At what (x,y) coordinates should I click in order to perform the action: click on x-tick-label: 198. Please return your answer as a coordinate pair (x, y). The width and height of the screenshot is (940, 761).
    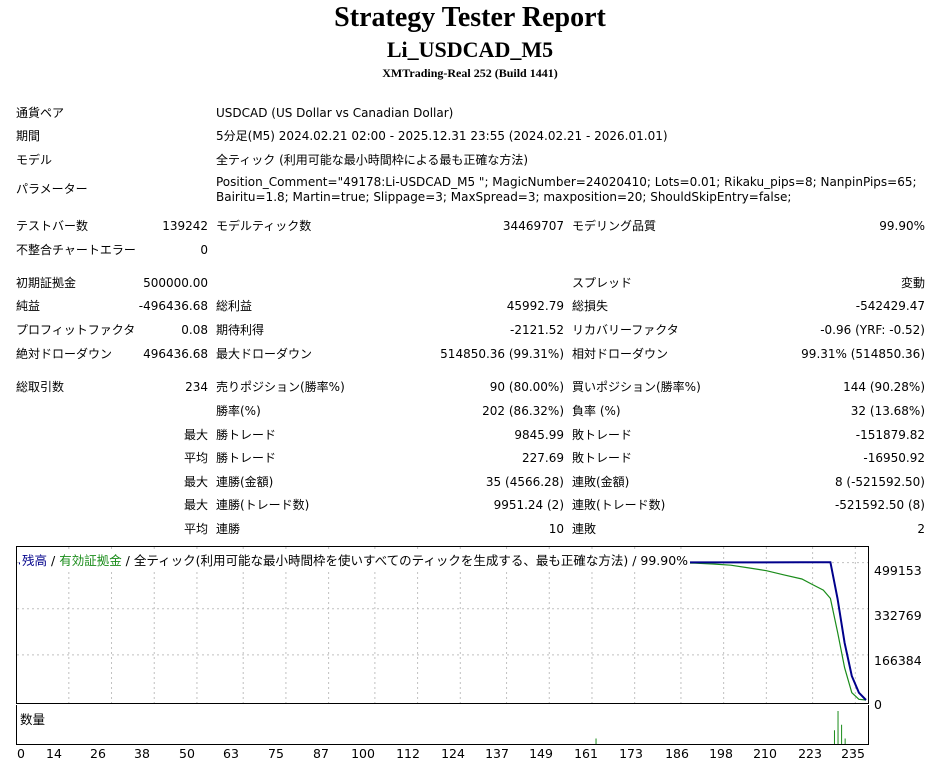
    Looking at the image, I should click on (721, 753).